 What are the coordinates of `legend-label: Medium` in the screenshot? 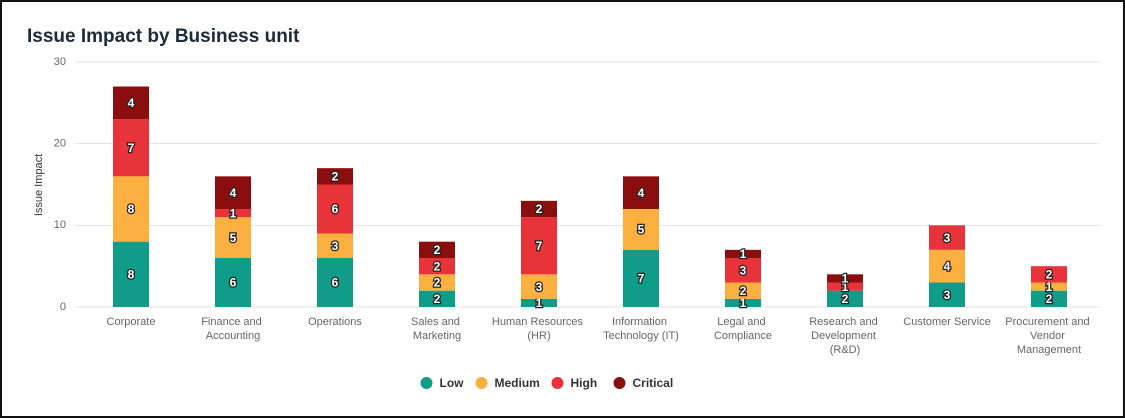 It's located at (517, 383).